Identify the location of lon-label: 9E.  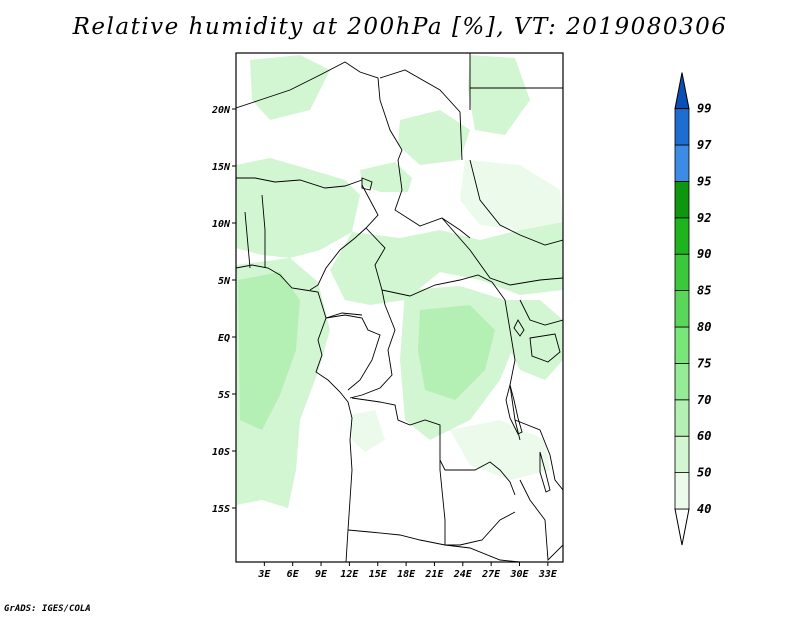
(321, 574).